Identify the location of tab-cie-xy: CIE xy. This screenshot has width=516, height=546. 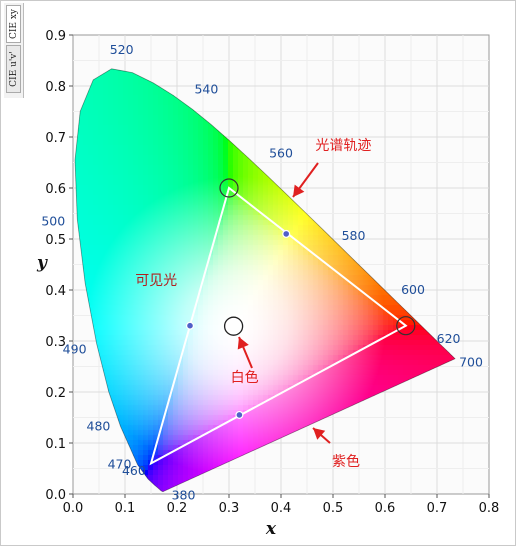
(13, 24).